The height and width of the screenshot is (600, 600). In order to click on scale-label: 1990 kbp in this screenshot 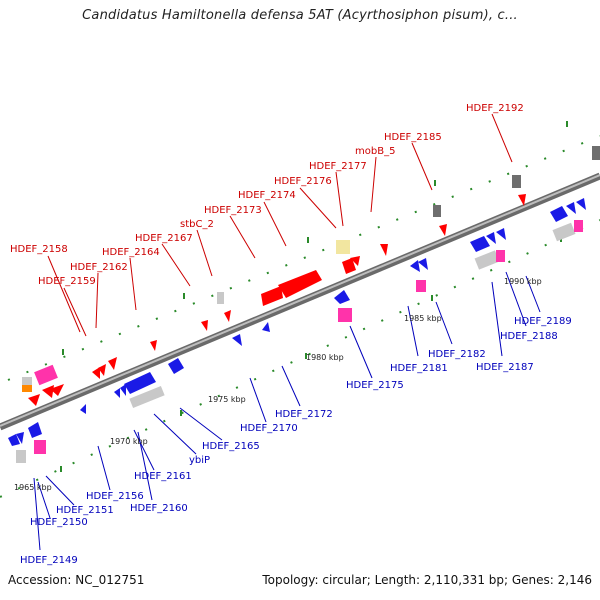, I will do `click(523, 281)`.